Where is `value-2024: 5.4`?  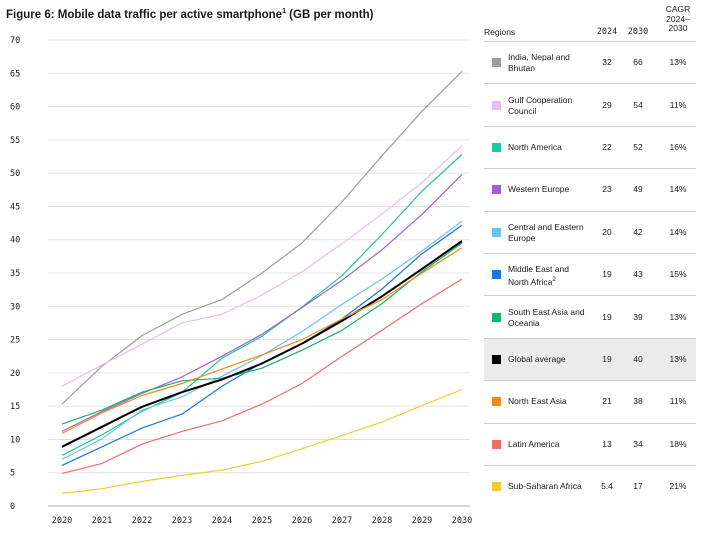 value-2024: 5.4 is located at coordinates (607, 486).